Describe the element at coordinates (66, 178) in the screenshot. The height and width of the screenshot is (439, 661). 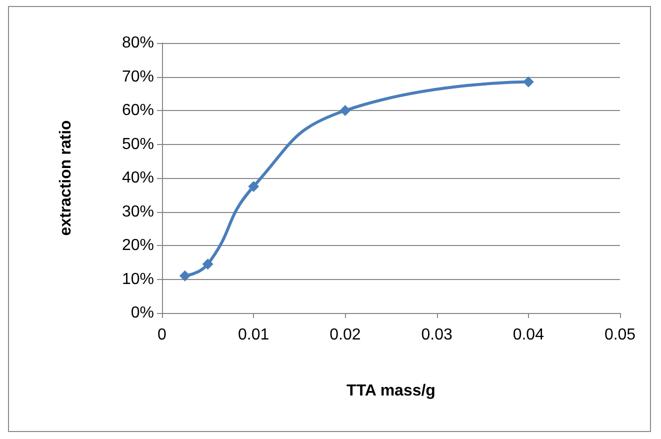
I see `y-axis-title: extraction ratio` at that location.